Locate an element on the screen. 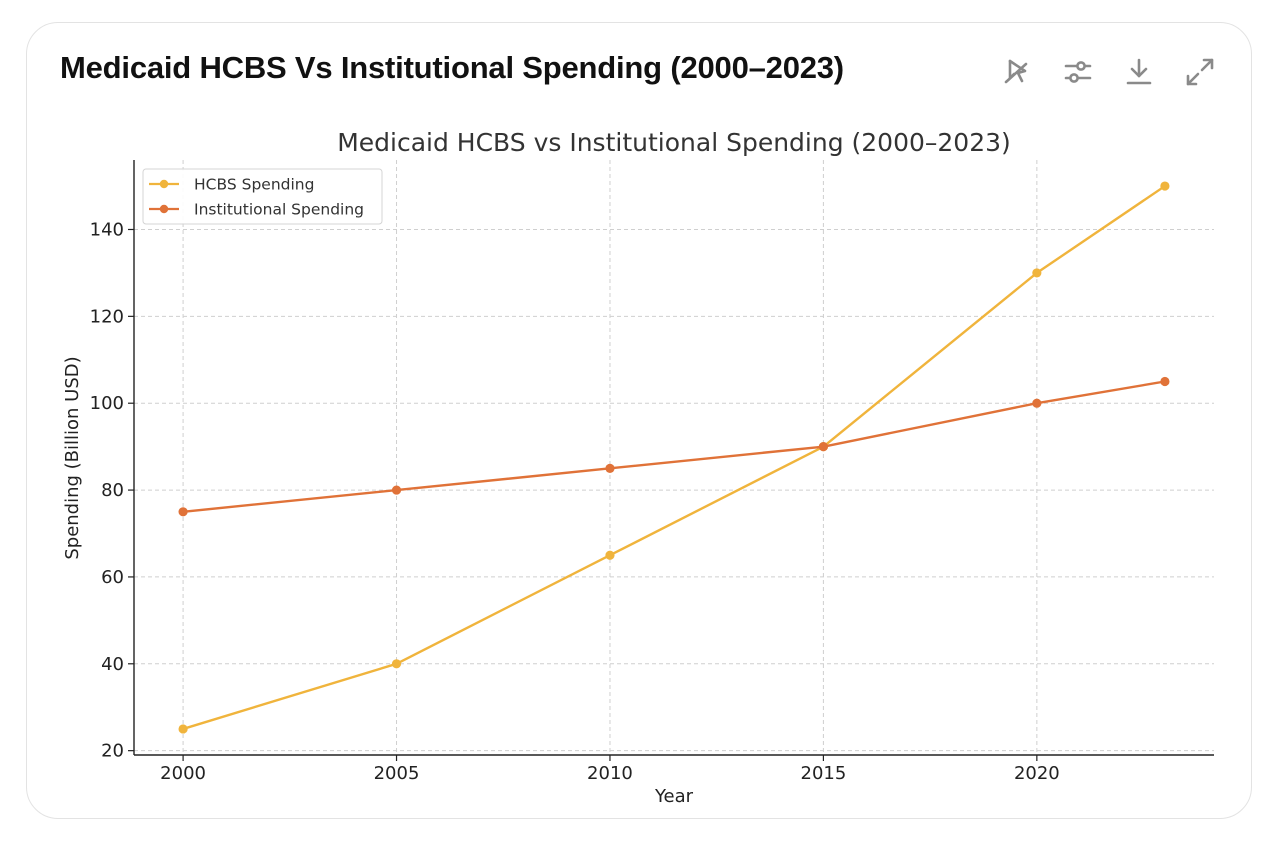  cursor-off-icon is located at coordinates (1016, 71).